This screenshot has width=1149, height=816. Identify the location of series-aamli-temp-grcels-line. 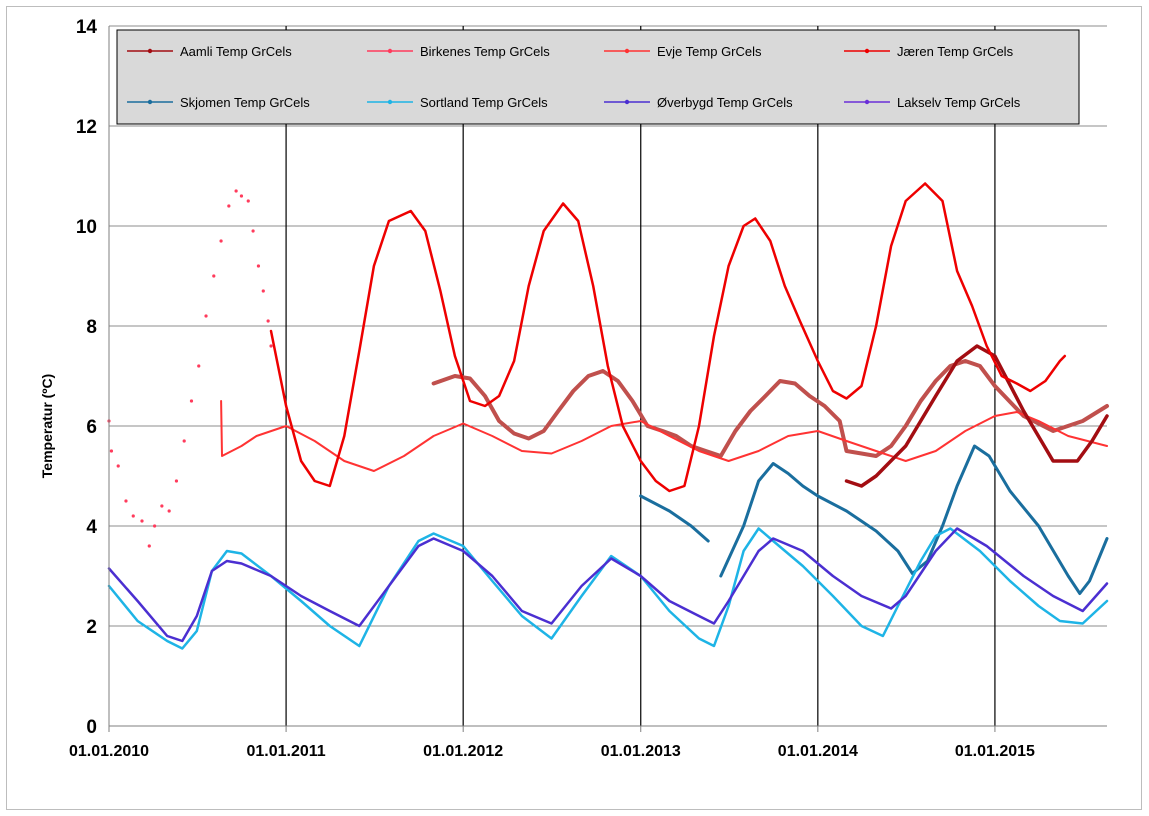
(976, 416).